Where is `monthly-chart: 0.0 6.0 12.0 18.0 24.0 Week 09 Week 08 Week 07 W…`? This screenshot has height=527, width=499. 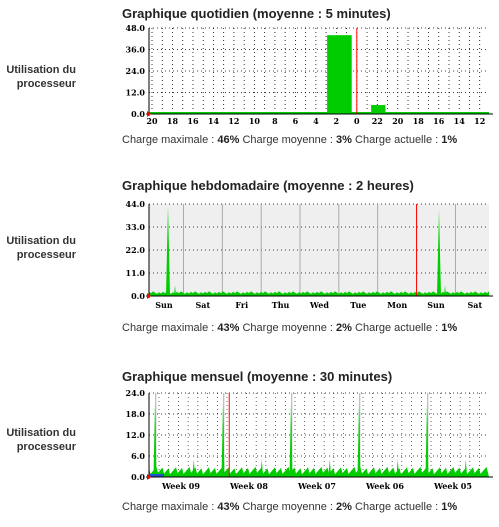
monthly-chart: 0.0 6.0 12.0 18.0 24.0 Week 09 Week 08 Week 07 W… is located at coordinates (309, 439).